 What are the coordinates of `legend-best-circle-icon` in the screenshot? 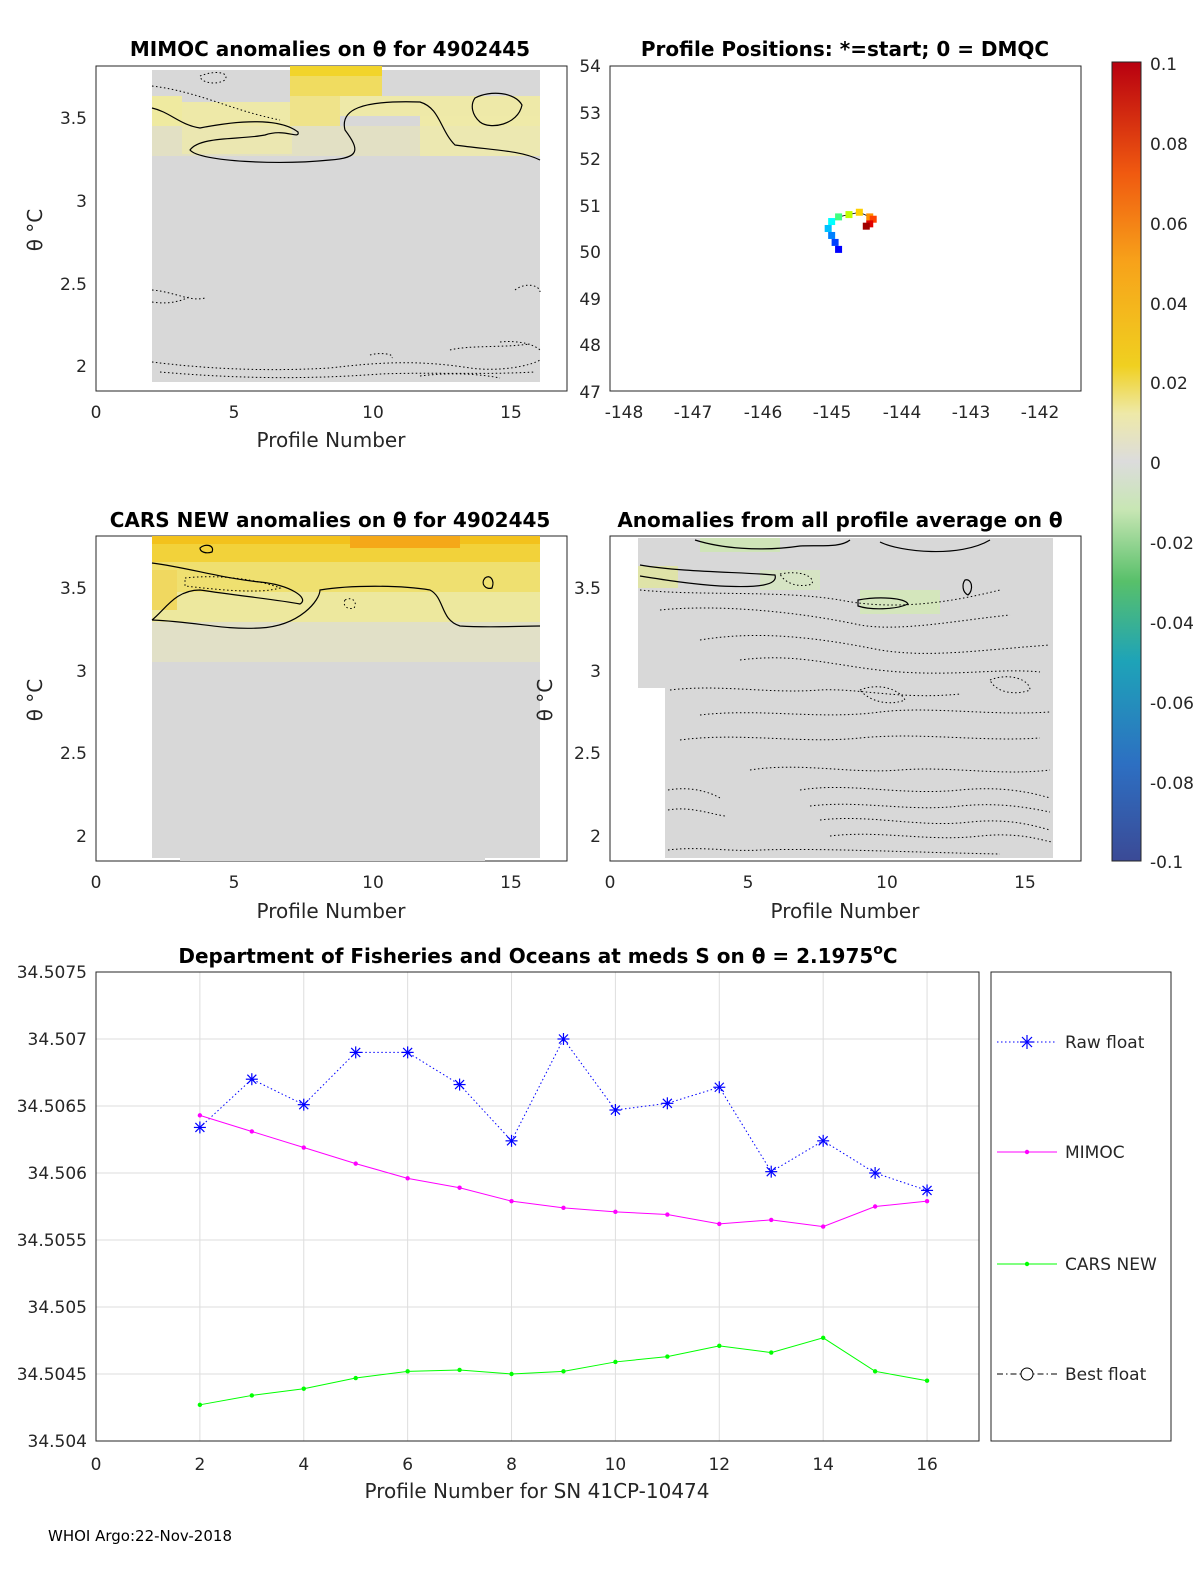 It's located at (1027, 1374).